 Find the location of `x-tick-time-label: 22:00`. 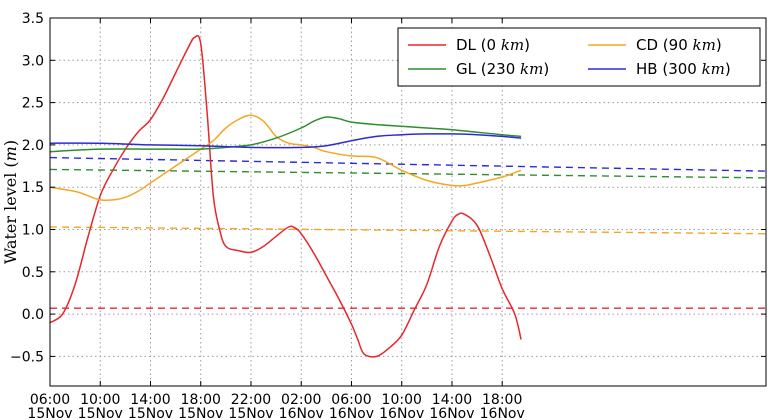

x-tick-time-label: 22:00 is located at coordinates (251, 400).